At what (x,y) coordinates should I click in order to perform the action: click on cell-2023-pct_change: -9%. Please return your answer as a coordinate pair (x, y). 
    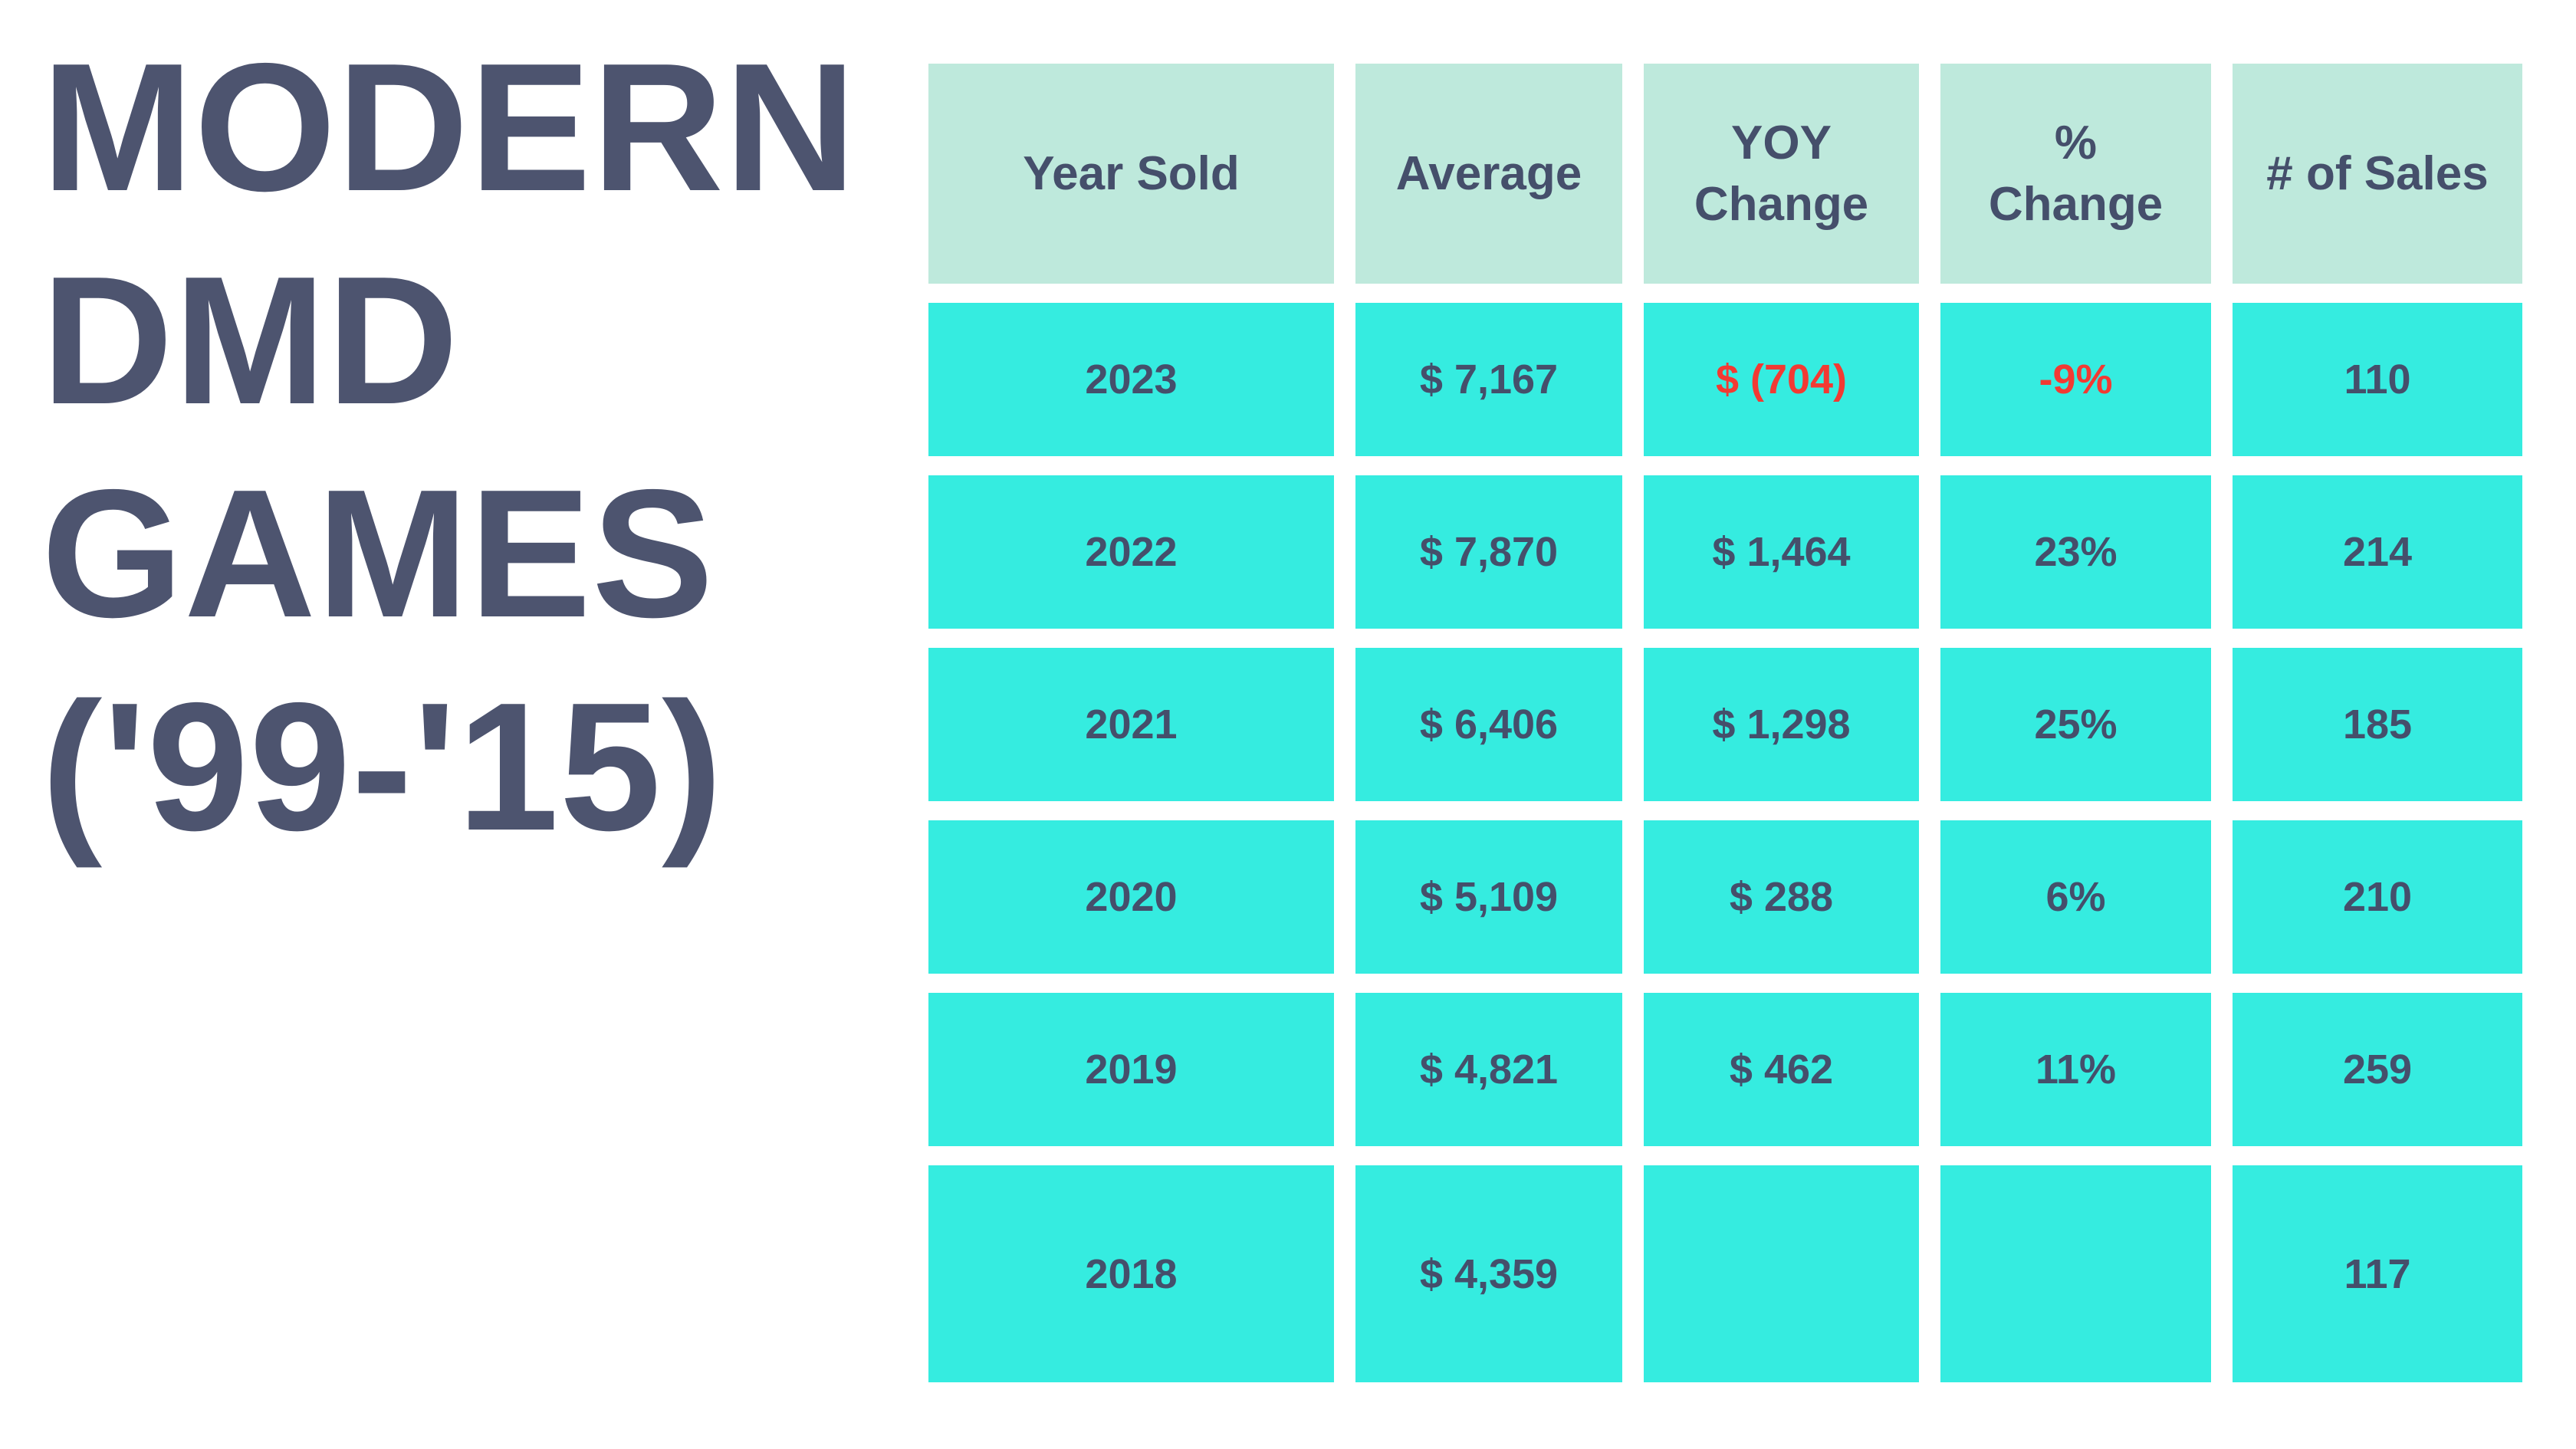
    Looking at the image, I should click on (2076, 379).